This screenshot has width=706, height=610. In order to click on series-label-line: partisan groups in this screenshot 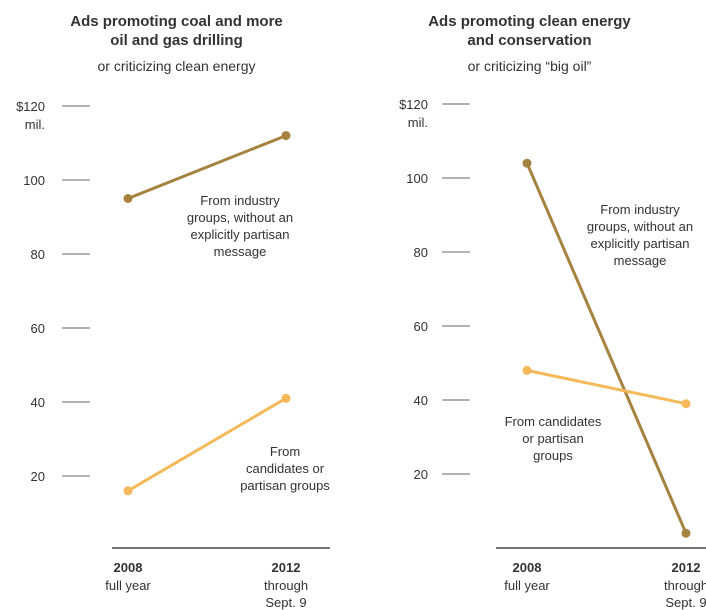, I will do `click(285, 485)`.